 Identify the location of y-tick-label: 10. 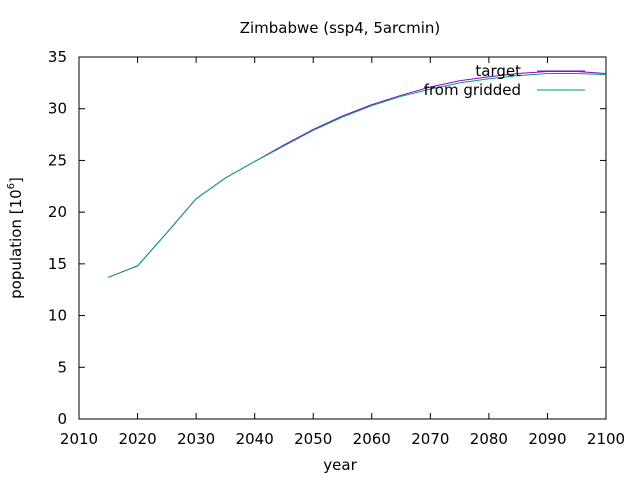
(57, 316).